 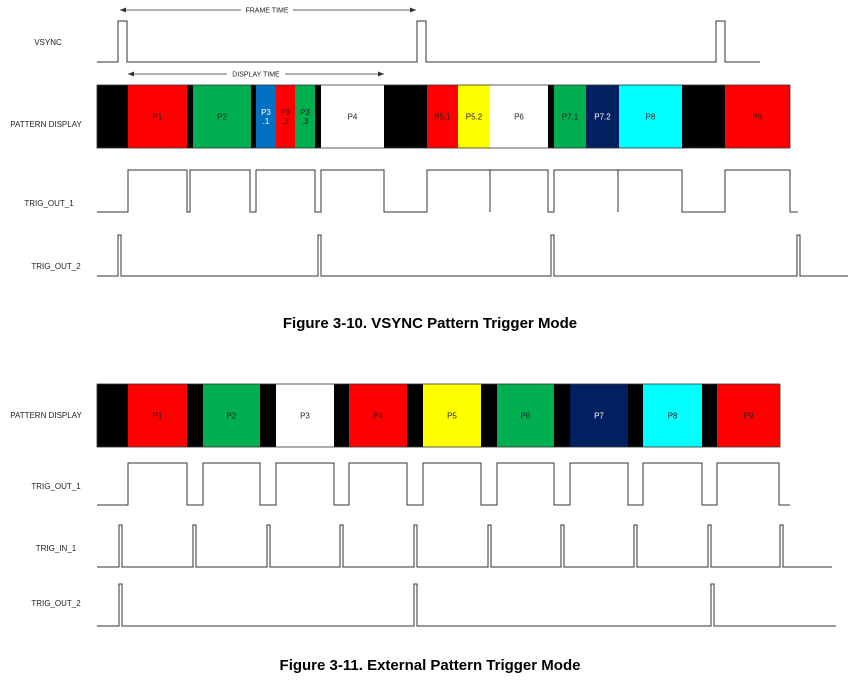 I want to click on figure-3-10-caption: Figure 3-10. VSYNC Pattern Trigger Mode, so click(x=430, y=323).